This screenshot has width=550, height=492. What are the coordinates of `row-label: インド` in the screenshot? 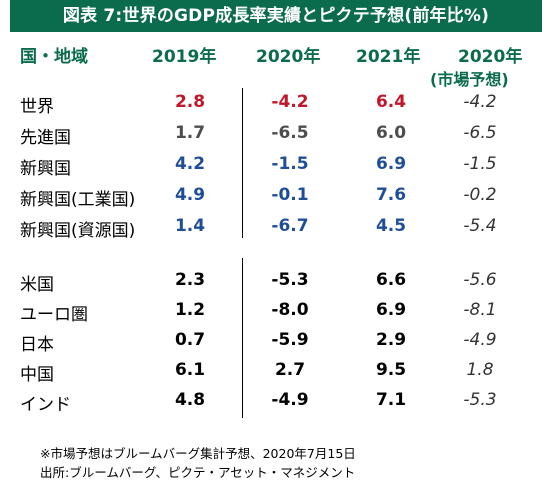 It's located at (45, 405).